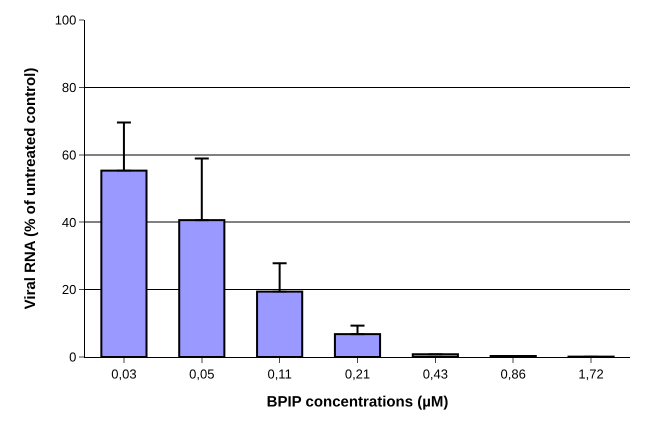 Image resolution: width=650 pixels, height=432 pixels. Describe the element at coordinates (72, 357) in the screenshot. I see `y-tick-label: 0` at that location.